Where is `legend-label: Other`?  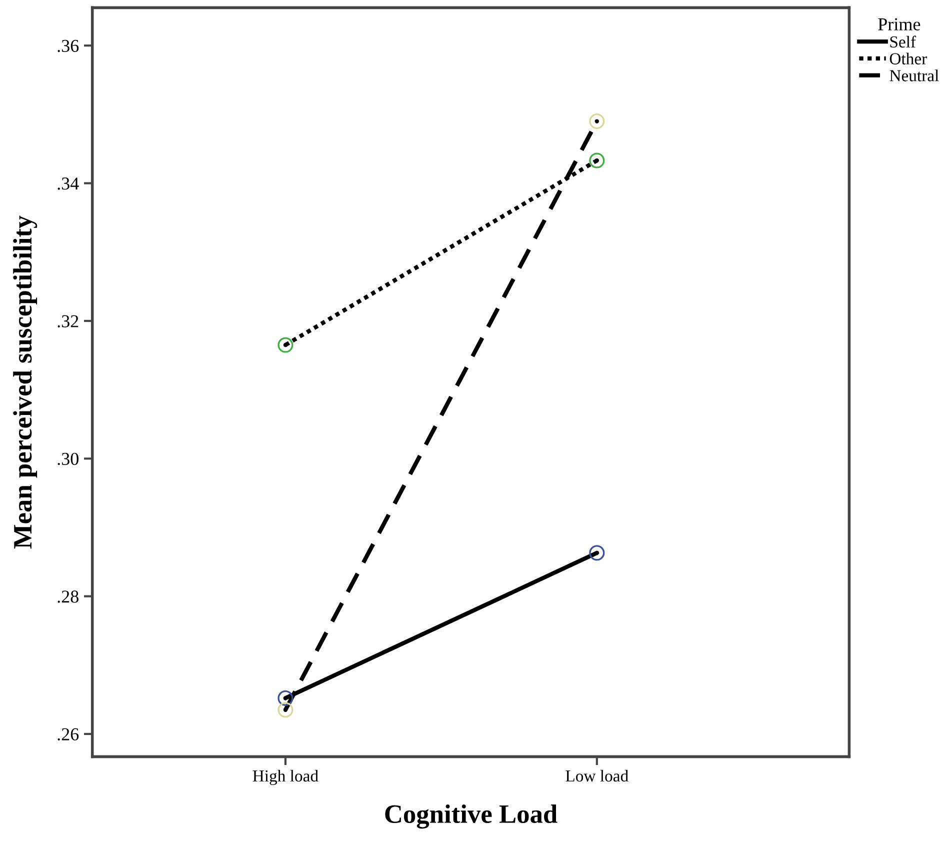 legend-label: Other is located at coordinates (908, 58).